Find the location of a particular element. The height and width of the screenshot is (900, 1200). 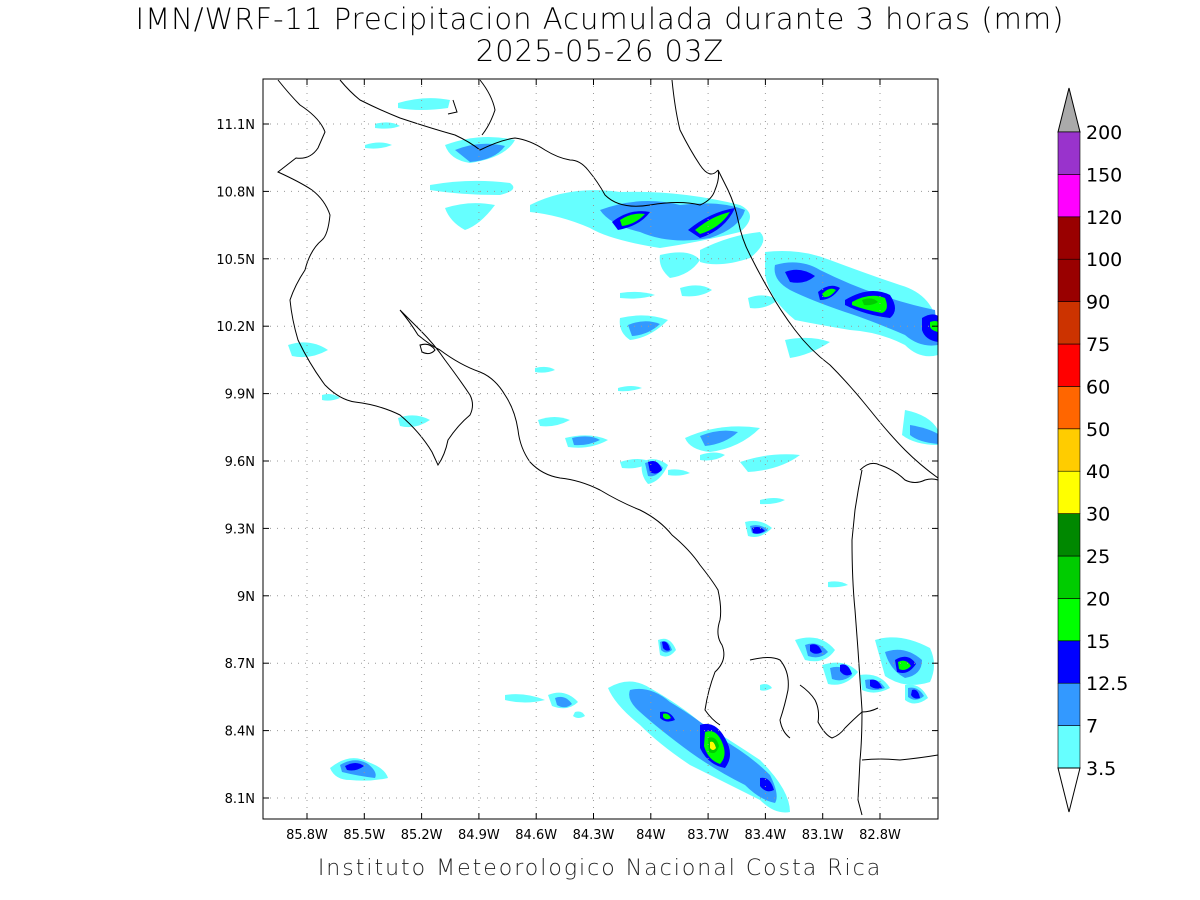

colorbar-label: 200 is located at coordinates (1104, 133).